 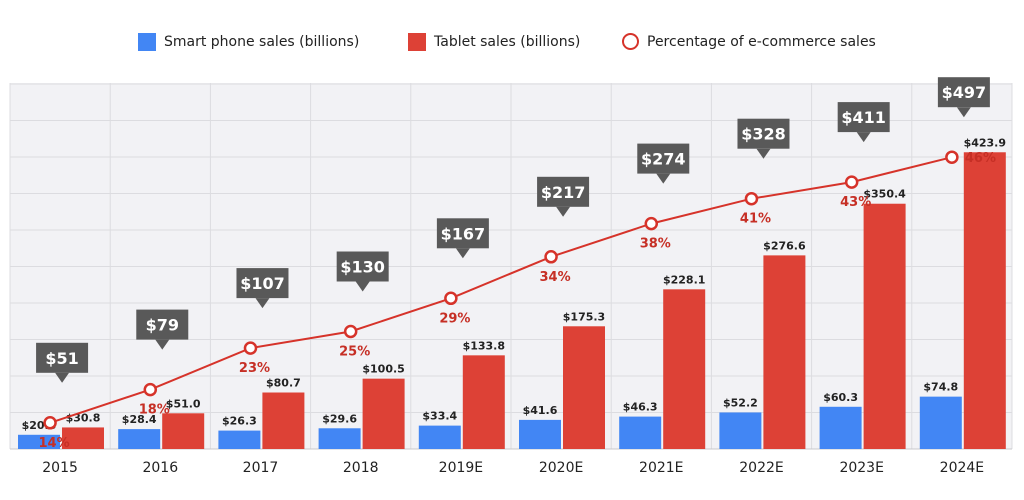 What do you see at coordinates (555, 277) in the screenshot?
I see `pct-label: 34%` at bounding box center [555, 277].